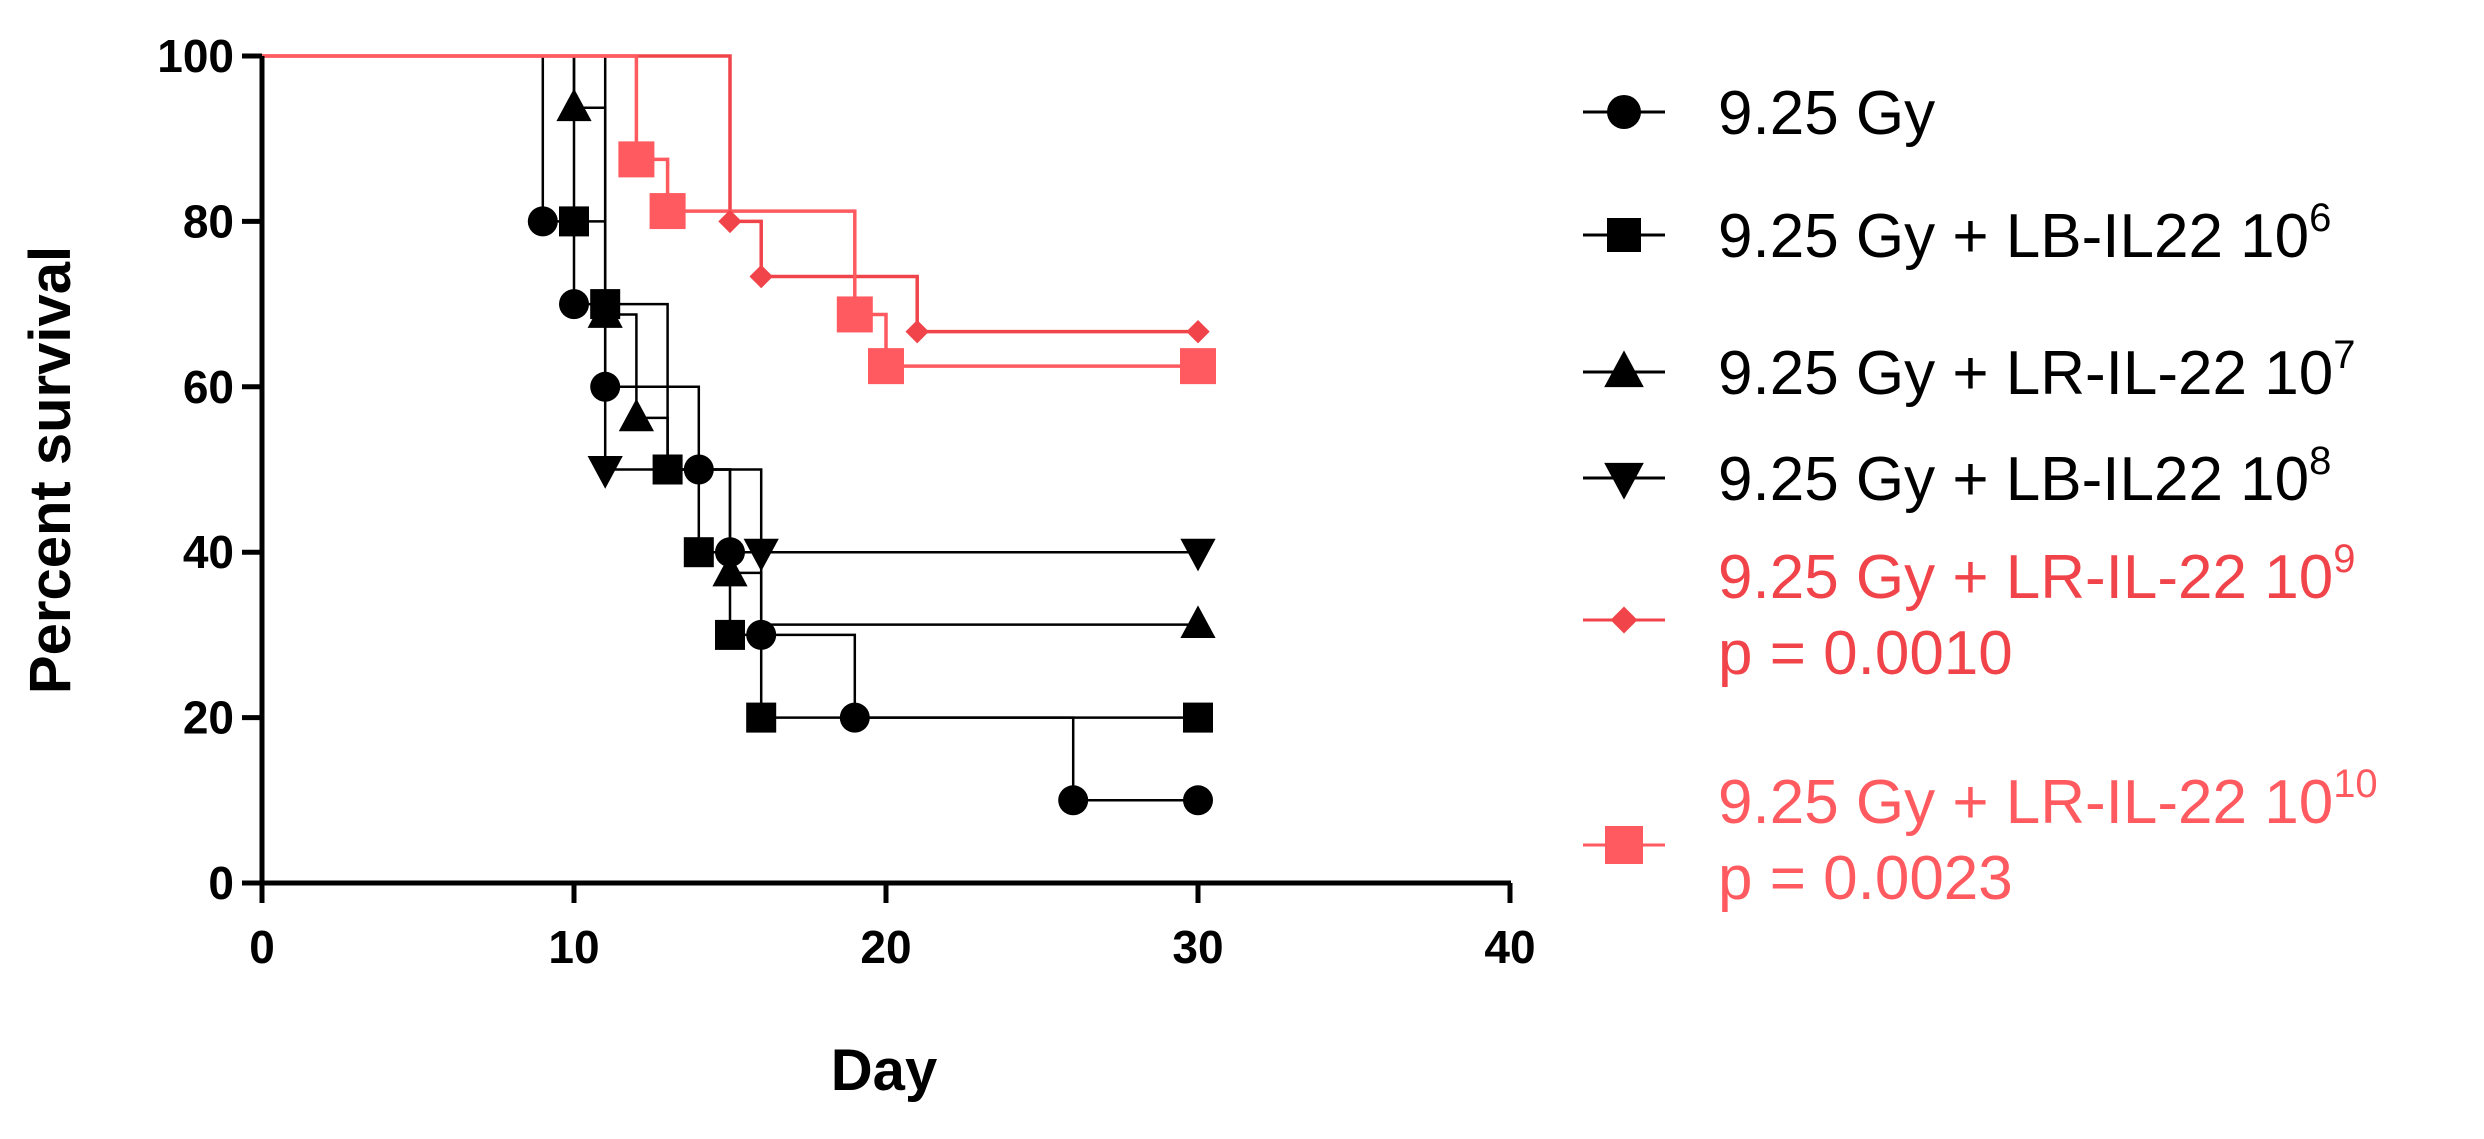  Describe the element at coordinates (208, 718) in the screenshot. I see `y-tick-label: 20` at that location.